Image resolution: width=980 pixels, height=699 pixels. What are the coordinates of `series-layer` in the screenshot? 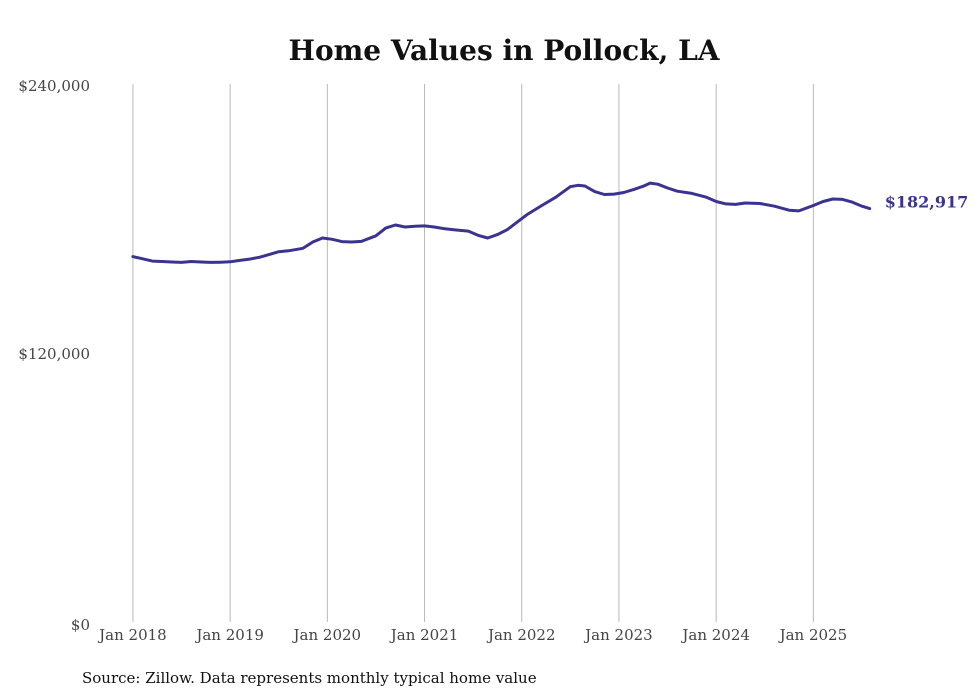 It's located at (501, 222).